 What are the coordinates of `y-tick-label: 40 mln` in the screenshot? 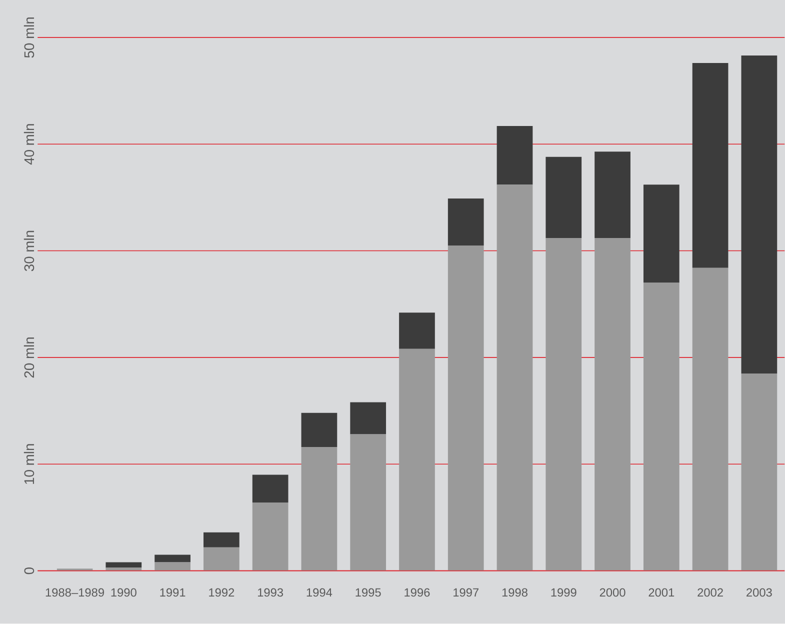 It's located at (29, 144).